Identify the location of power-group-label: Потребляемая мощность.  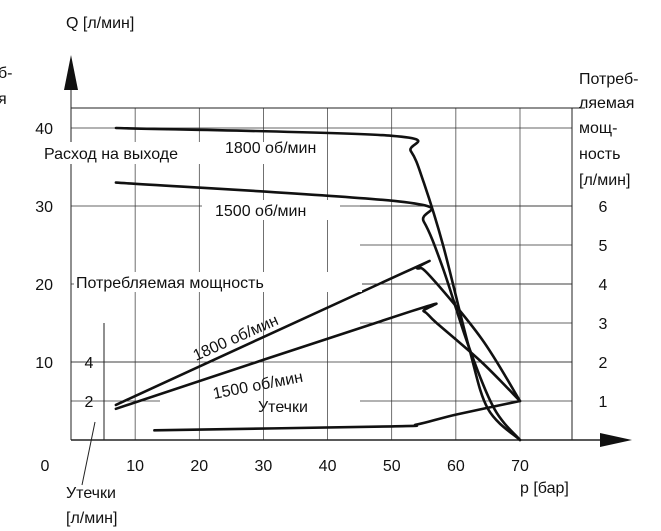
(170, 283).